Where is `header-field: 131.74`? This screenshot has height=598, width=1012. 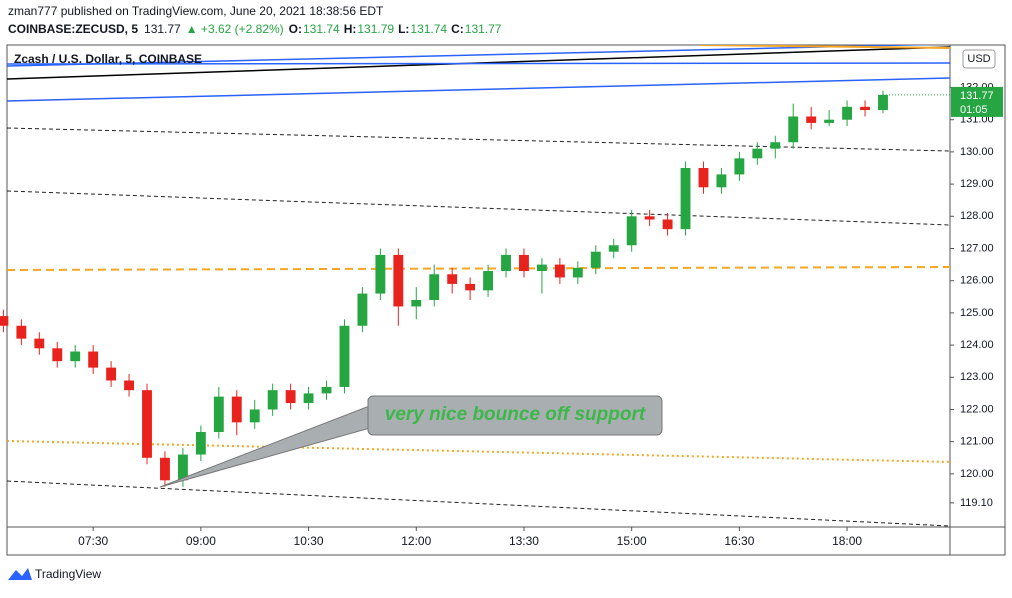 header-field: 131.74 is located at coordinates (428, 29).